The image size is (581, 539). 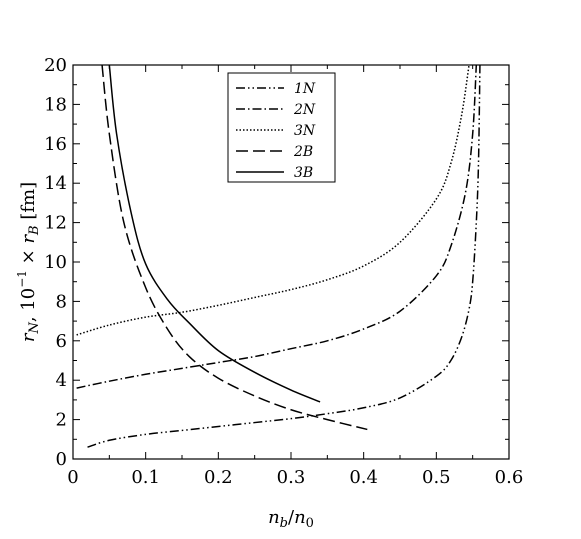 I want to click on legend-label-2b: 2B, so click(x=303, y=152).